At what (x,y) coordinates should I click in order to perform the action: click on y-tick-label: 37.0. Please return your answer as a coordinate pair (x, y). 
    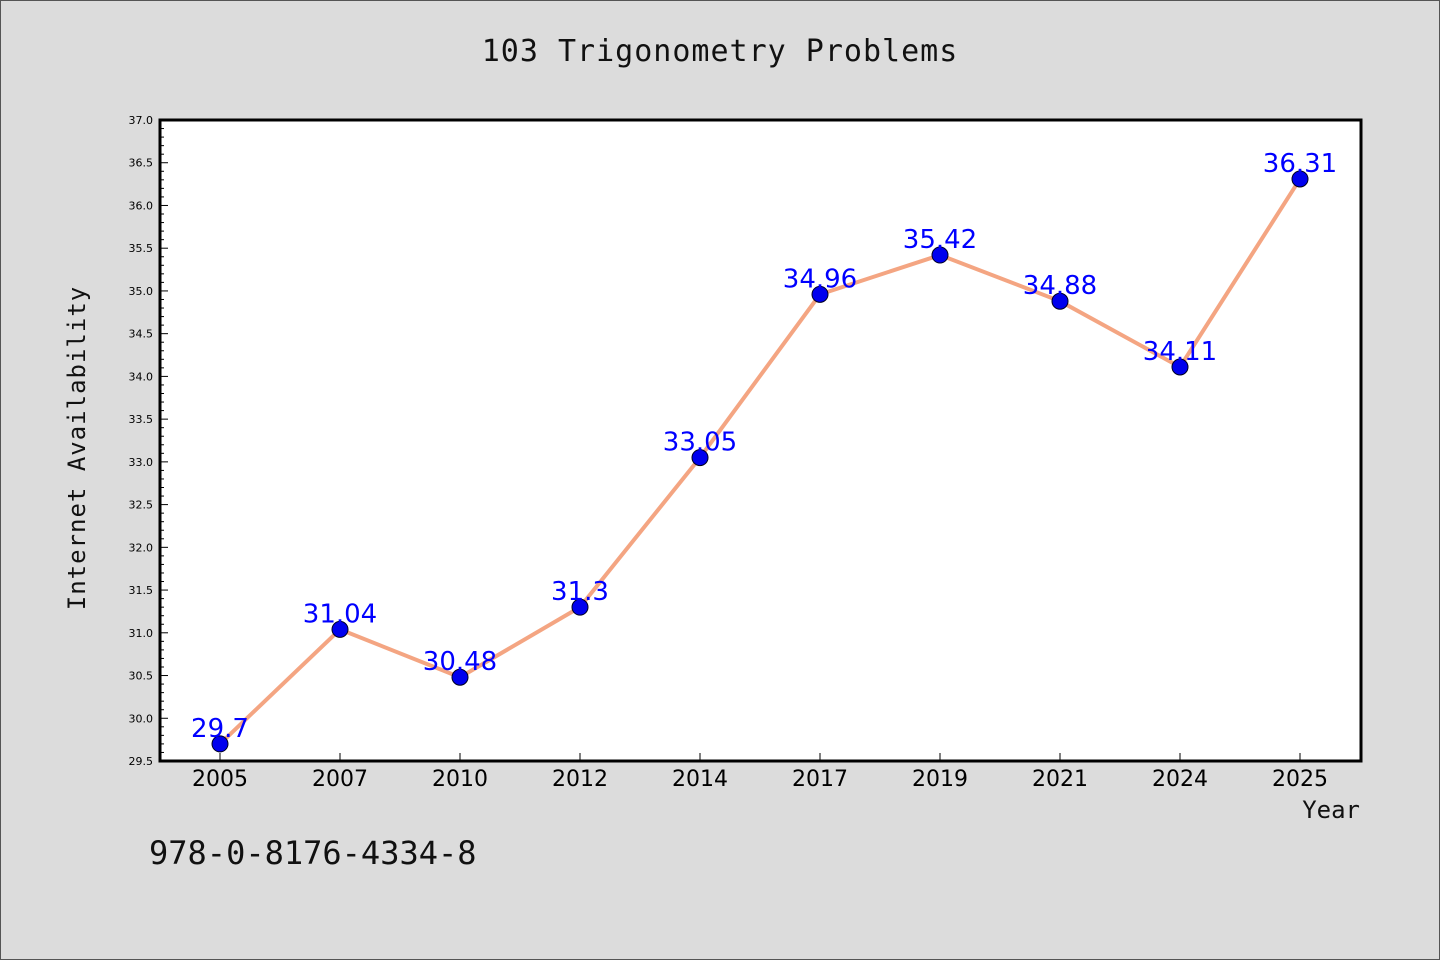
    Looking at the image, I should click on (141, 120).